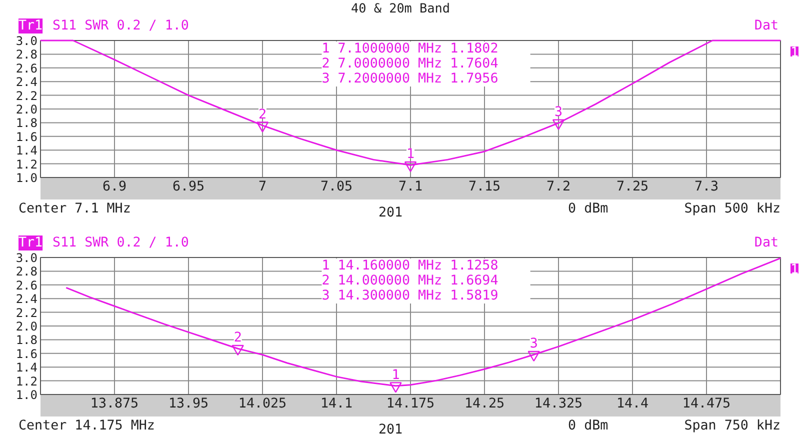  Describe the element at coordinates (632, 404) in the screenshot. I see `x-tick-label: 14.4` at that location.